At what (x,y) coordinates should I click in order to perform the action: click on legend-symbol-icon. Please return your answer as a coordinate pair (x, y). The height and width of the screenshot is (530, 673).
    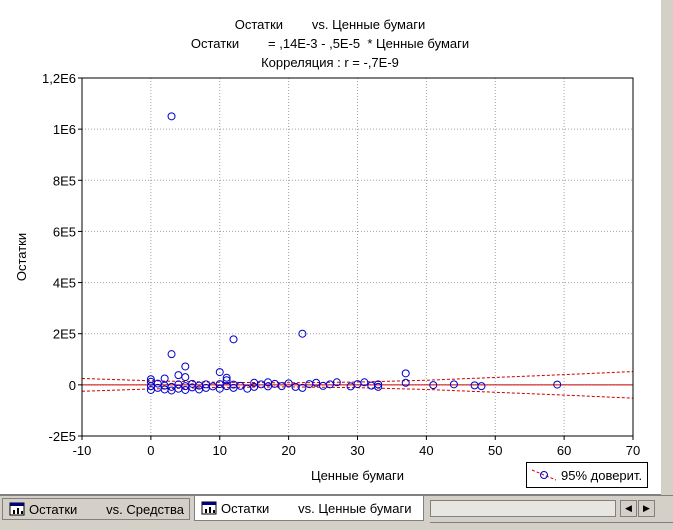
    Looking at the image, I should click on (544, 475).